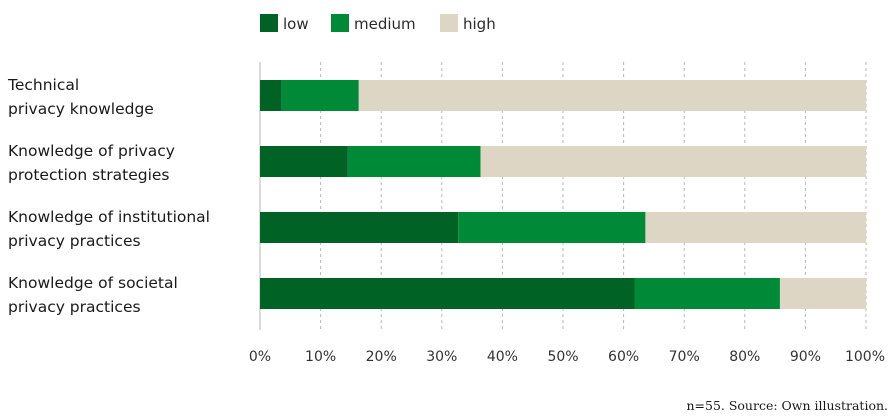 The height and width of the screenshot is (417, 892). What do you see at coordinates (787, 405) in the screenshot?
I see `source-note: n=55. Source: Own illustration.` at bounding box center [787, 405].